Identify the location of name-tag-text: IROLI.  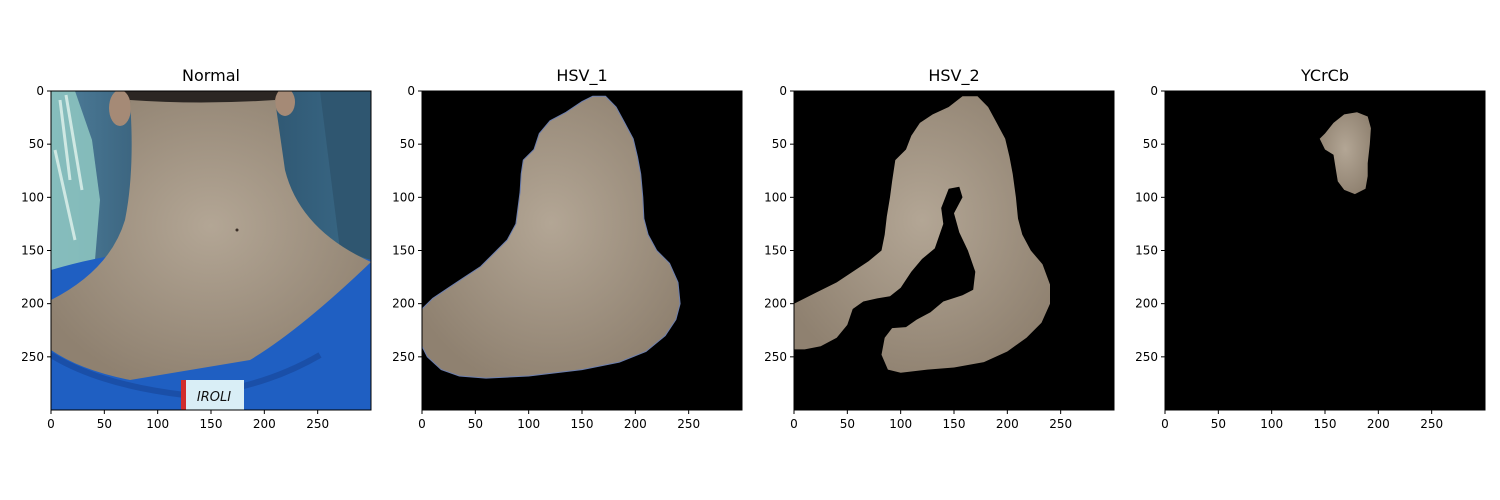
(214, 397).